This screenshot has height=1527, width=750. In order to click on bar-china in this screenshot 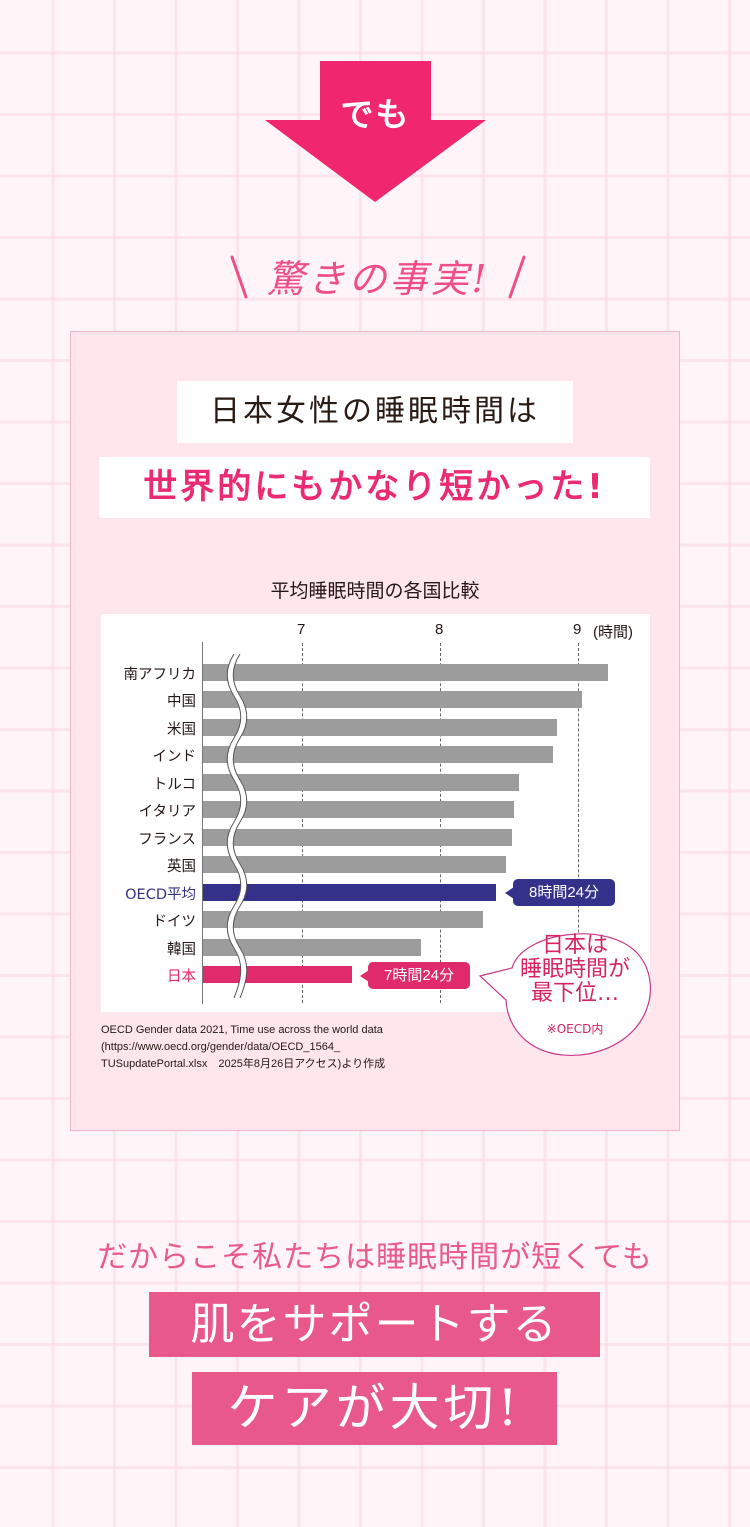, I will do `click(392, 699)`.